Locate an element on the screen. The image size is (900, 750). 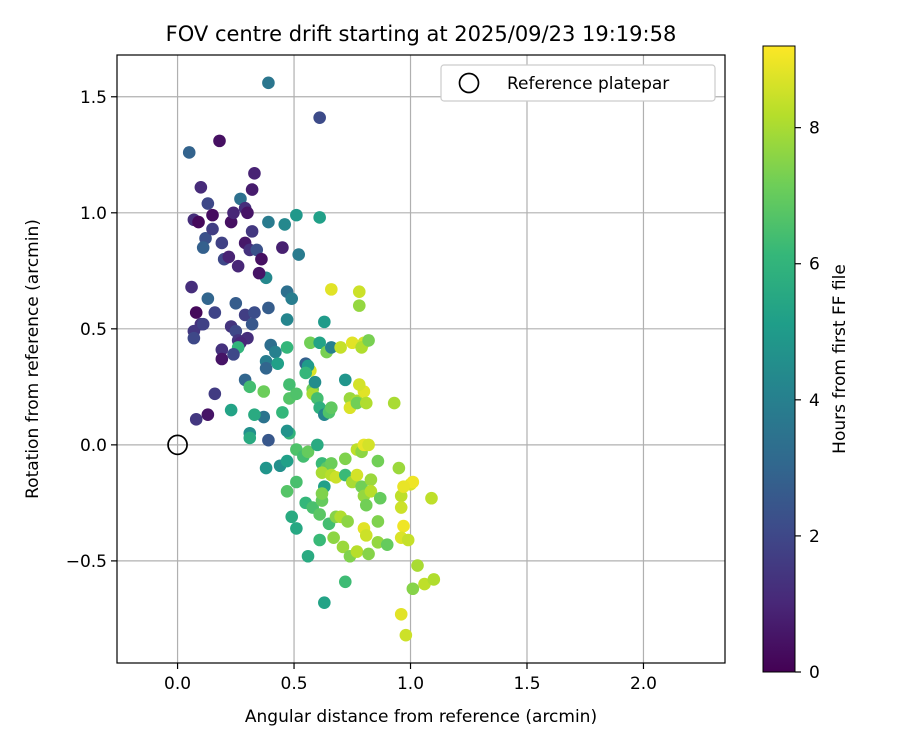
legend: Reference platepar is located at coordinates (578, 83).